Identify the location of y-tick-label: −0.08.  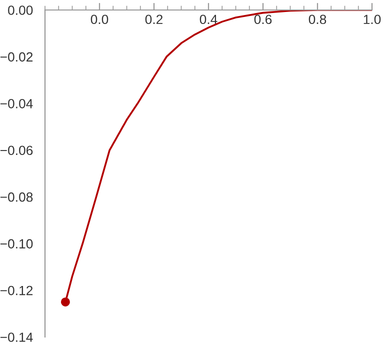
(16, 197).